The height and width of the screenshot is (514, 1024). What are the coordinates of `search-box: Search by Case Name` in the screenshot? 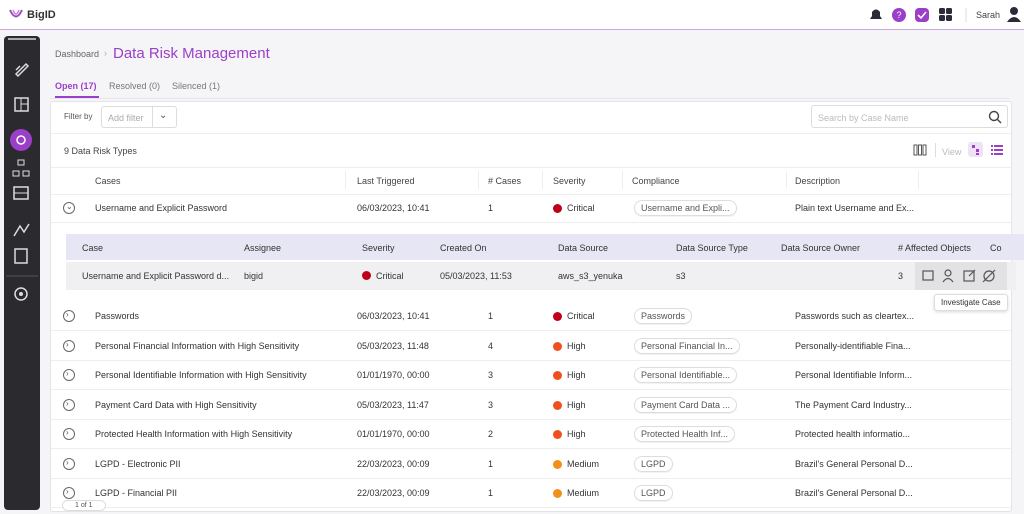 It's located at (909, 116).